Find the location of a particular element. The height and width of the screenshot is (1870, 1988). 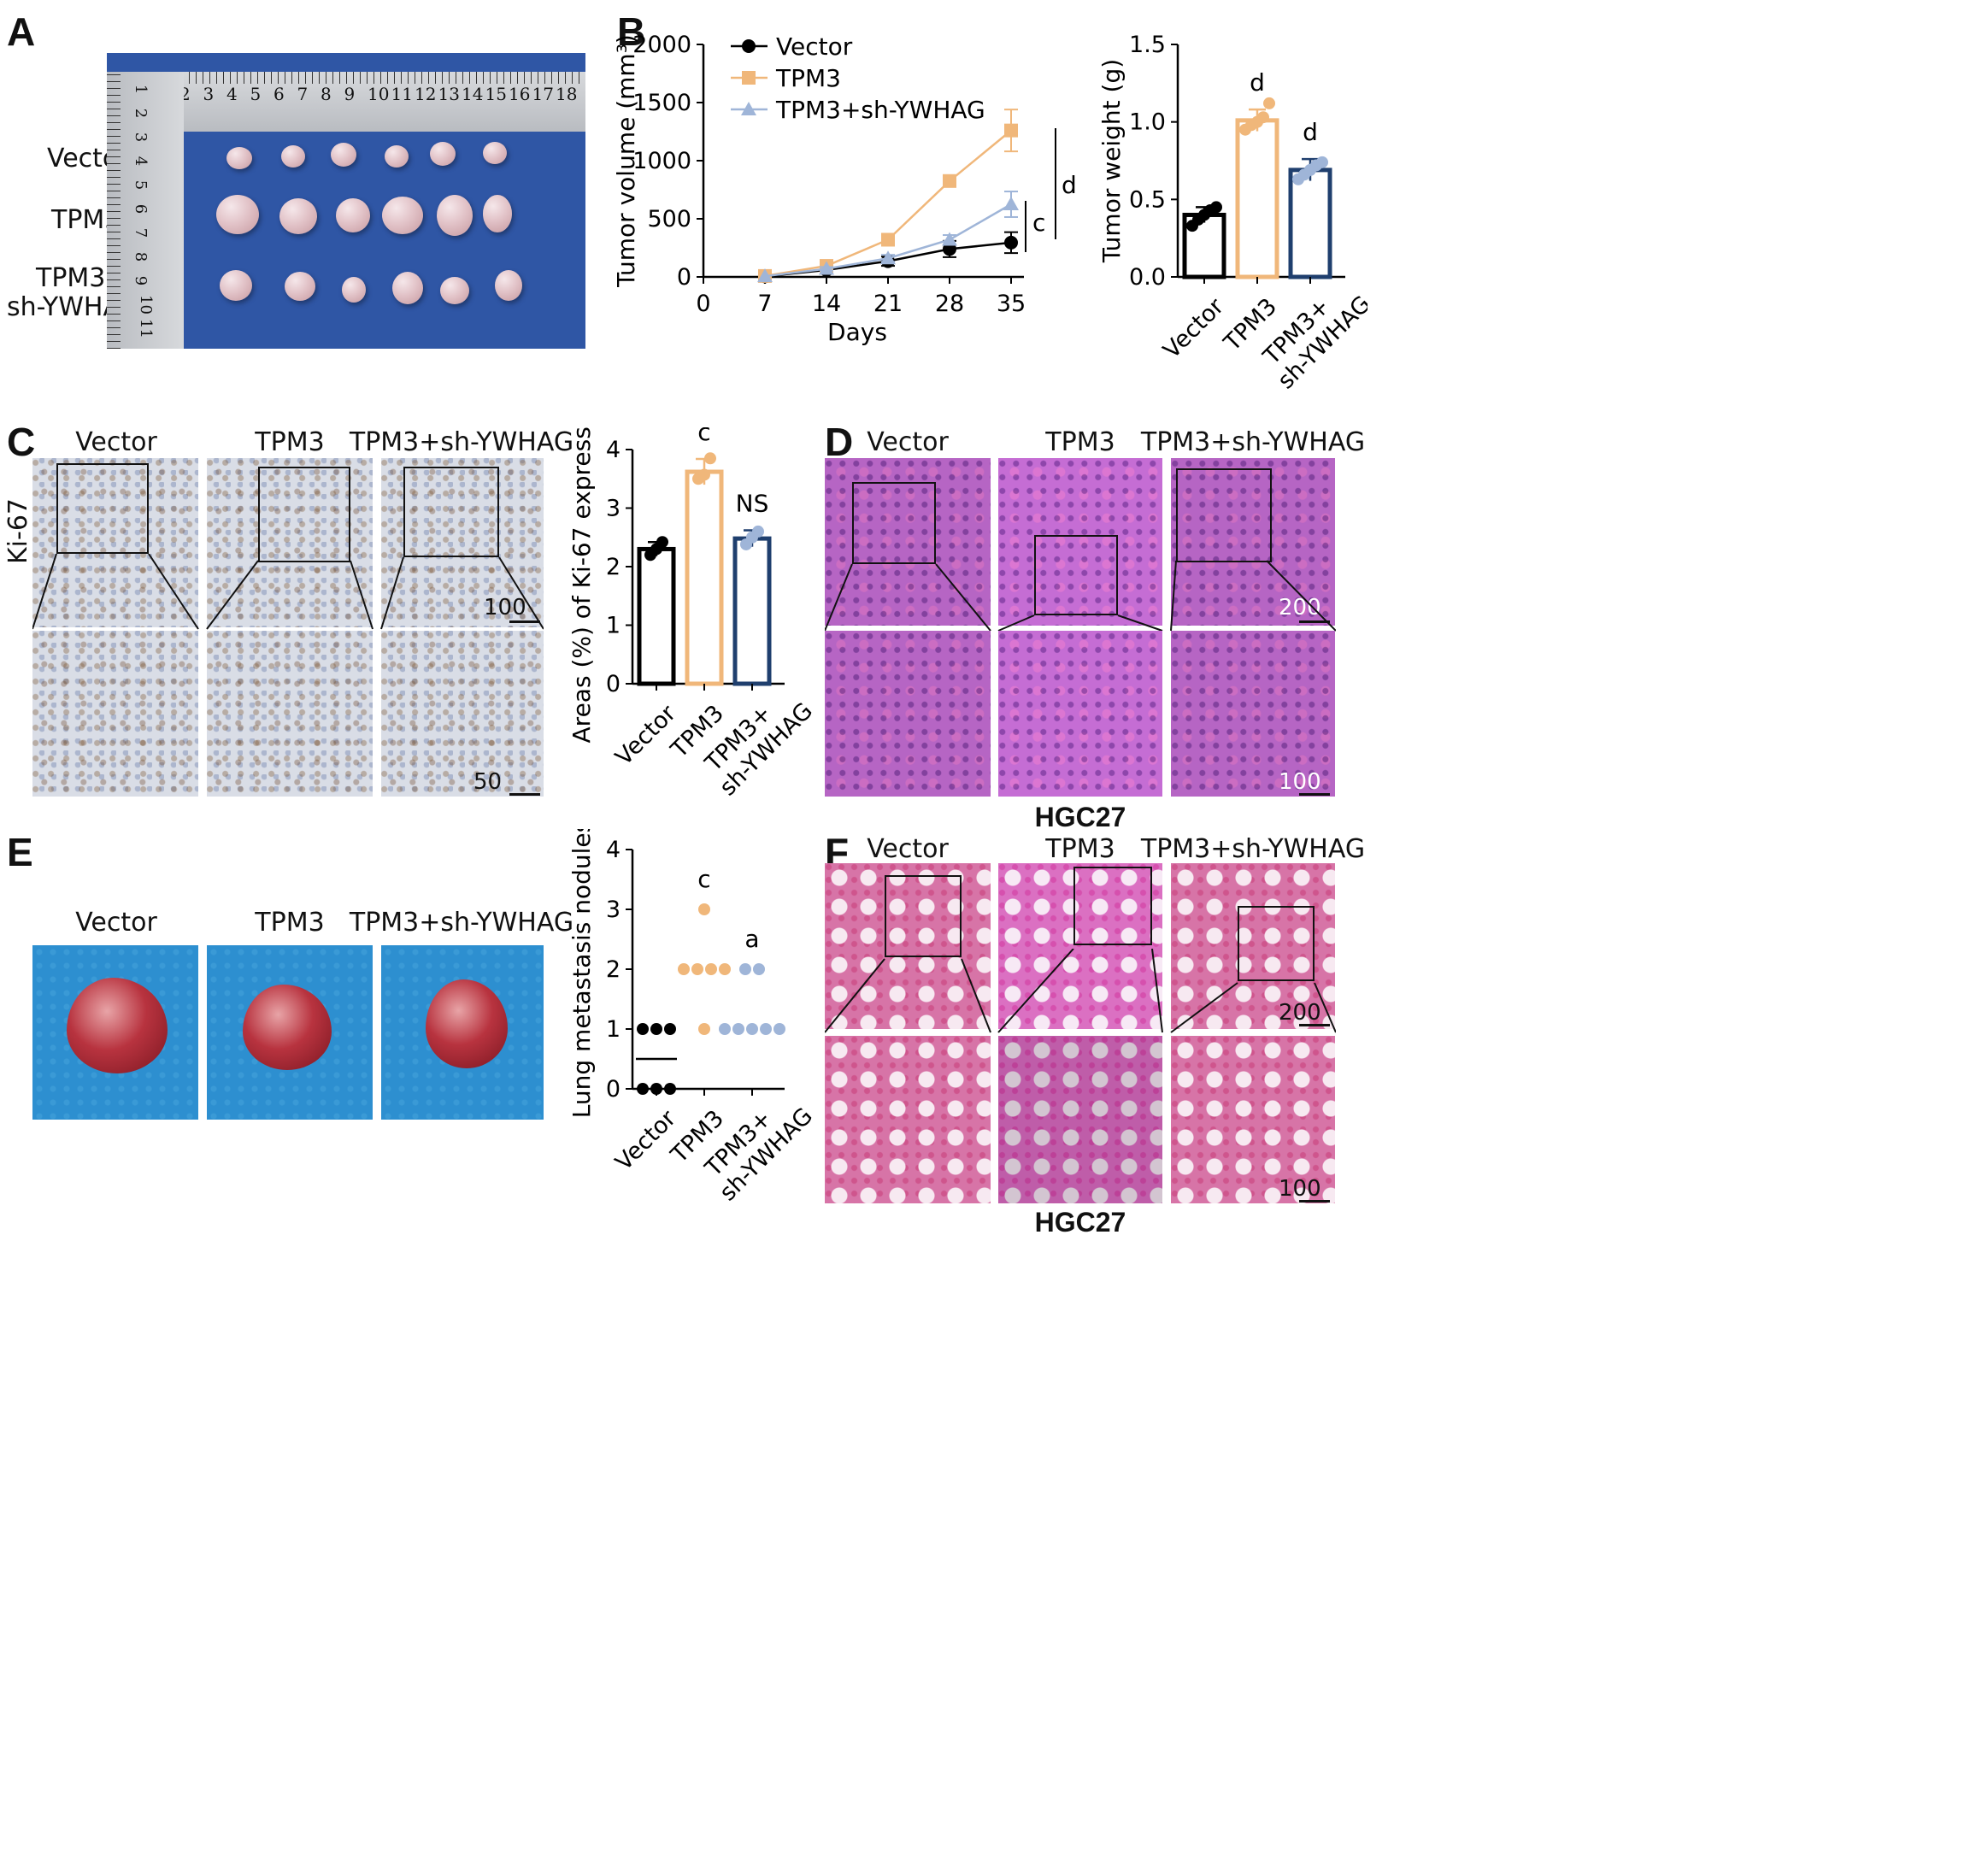

he-tpm3-low is located at coordinates (1080, 542).